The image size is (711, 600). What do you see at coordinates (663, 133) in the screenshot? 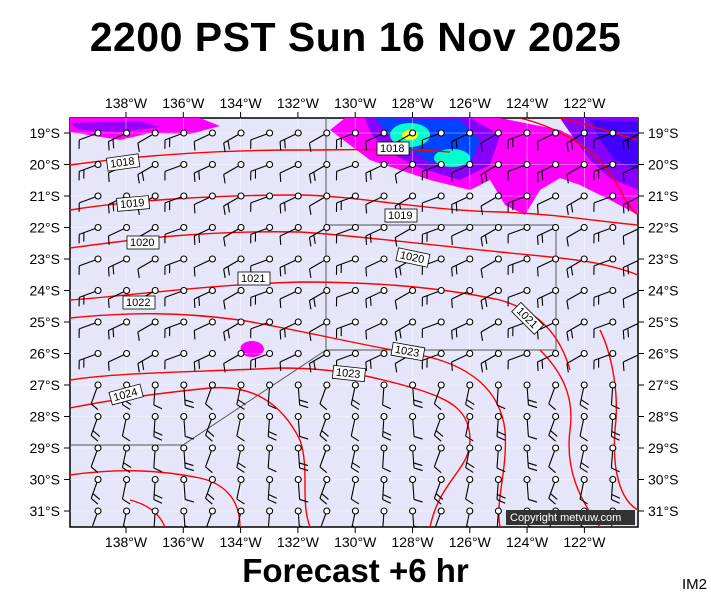
I see `lat-label: 19°S` at bounding box center [663, 133].